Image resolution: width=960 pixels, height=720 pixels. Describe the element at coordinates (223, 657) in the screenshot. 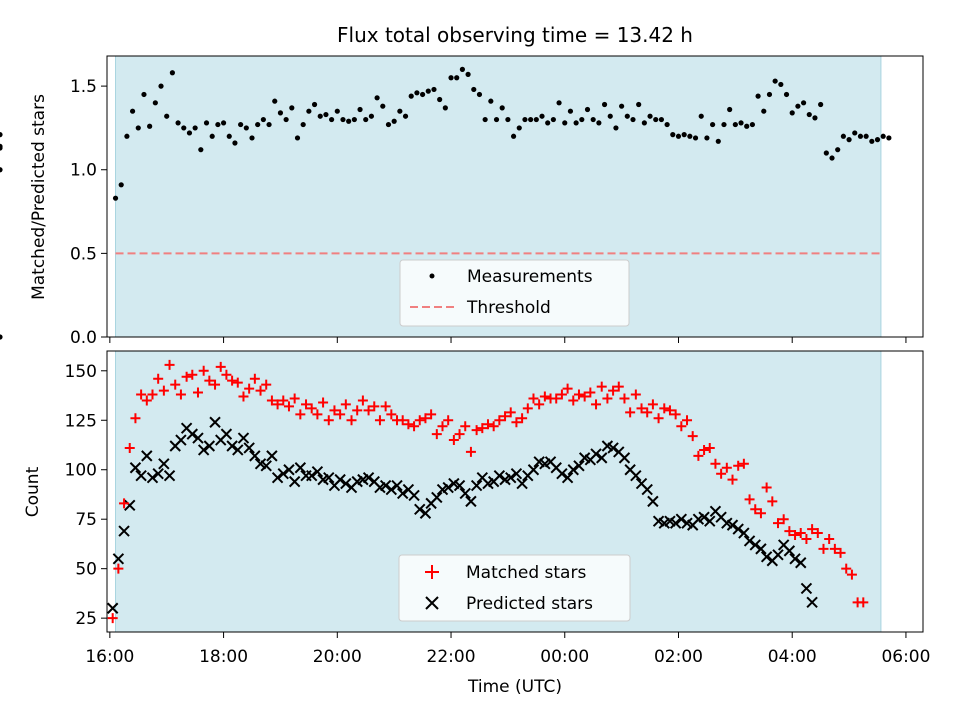

I see `x-tick-label: 18:00` at that location.